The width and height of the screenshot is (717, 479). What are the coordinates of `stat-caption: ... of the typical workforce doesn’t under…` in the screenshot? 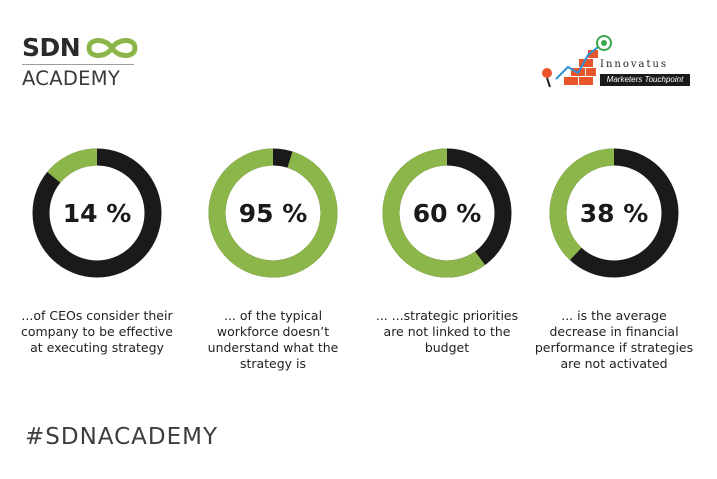 It's located at (273, 340).